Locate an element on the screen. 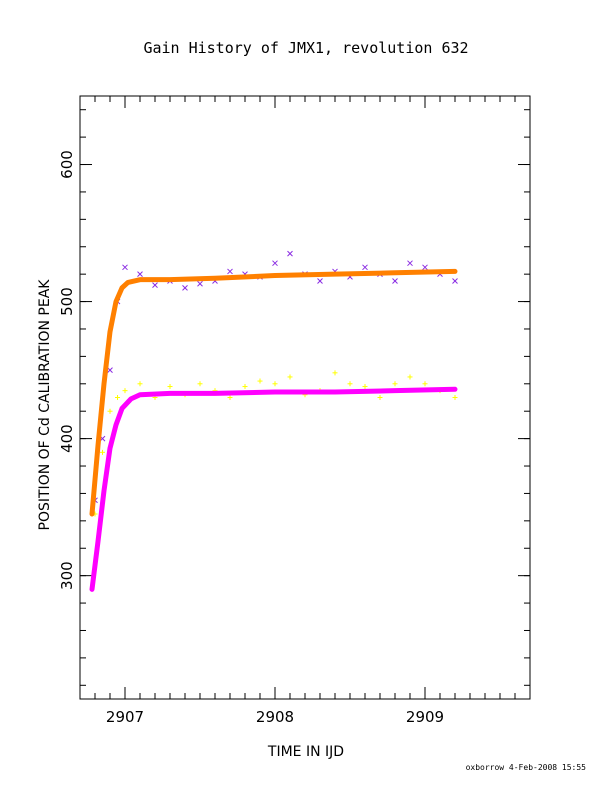 The width and height of the screenshot is (612, 792). y-tick-label: 400 is located at coordinates (67, 438).